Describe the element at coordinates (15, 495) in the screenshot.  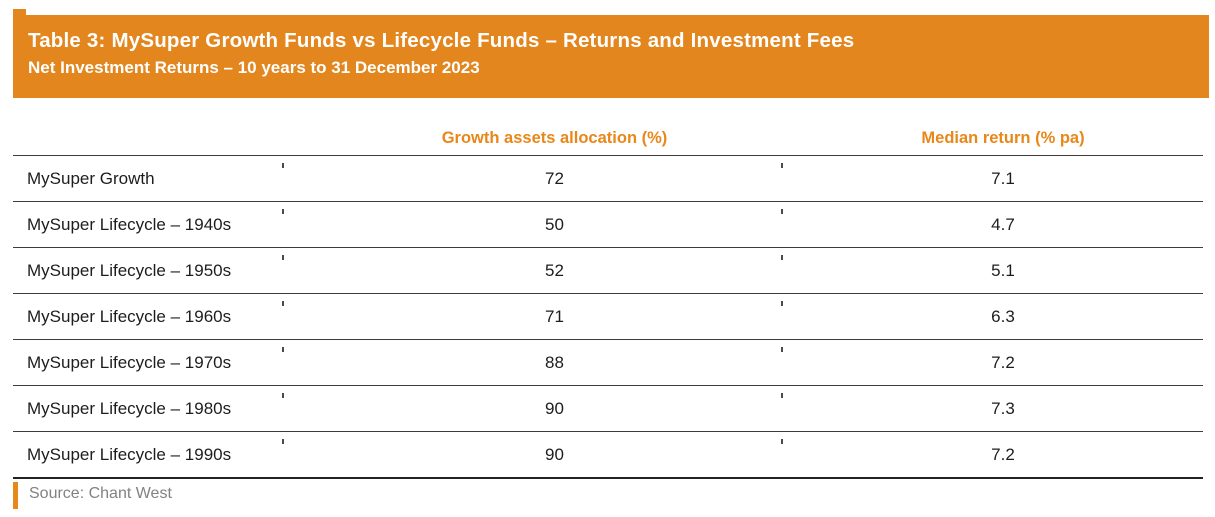
I see `source-accent-bar` at that location.